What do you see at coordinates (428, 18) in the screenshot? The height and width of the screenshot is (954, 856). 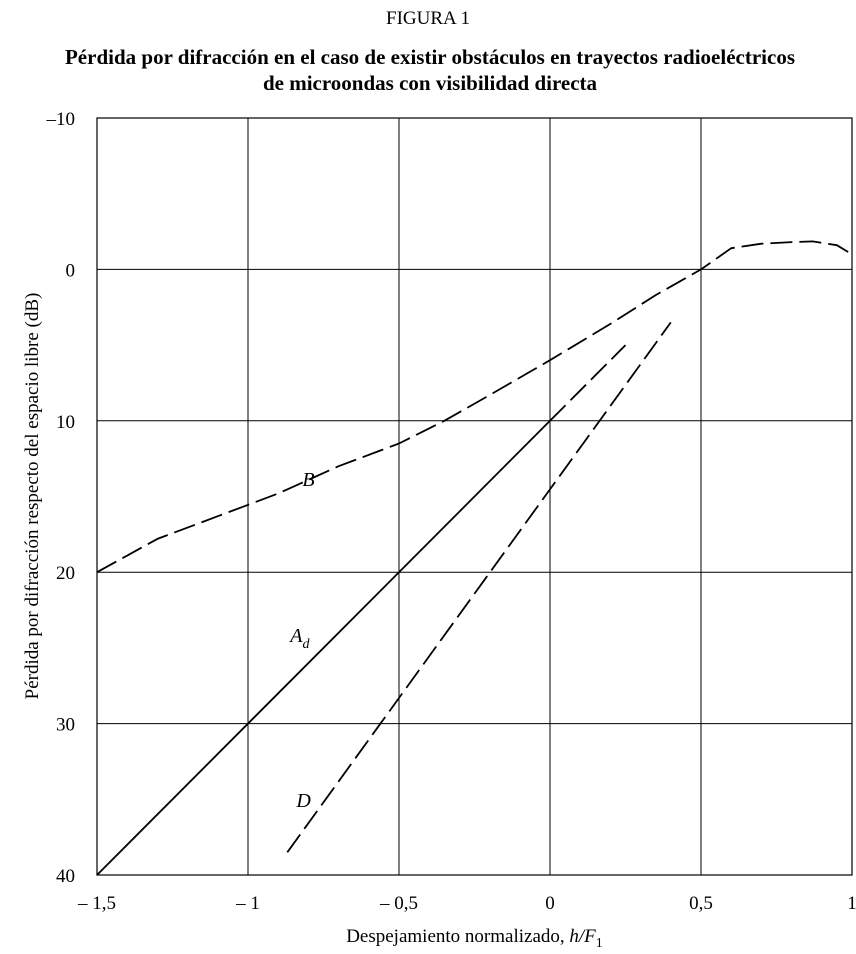 I see `figure-label: FIGURA 1` at bounding box center [428, 18].